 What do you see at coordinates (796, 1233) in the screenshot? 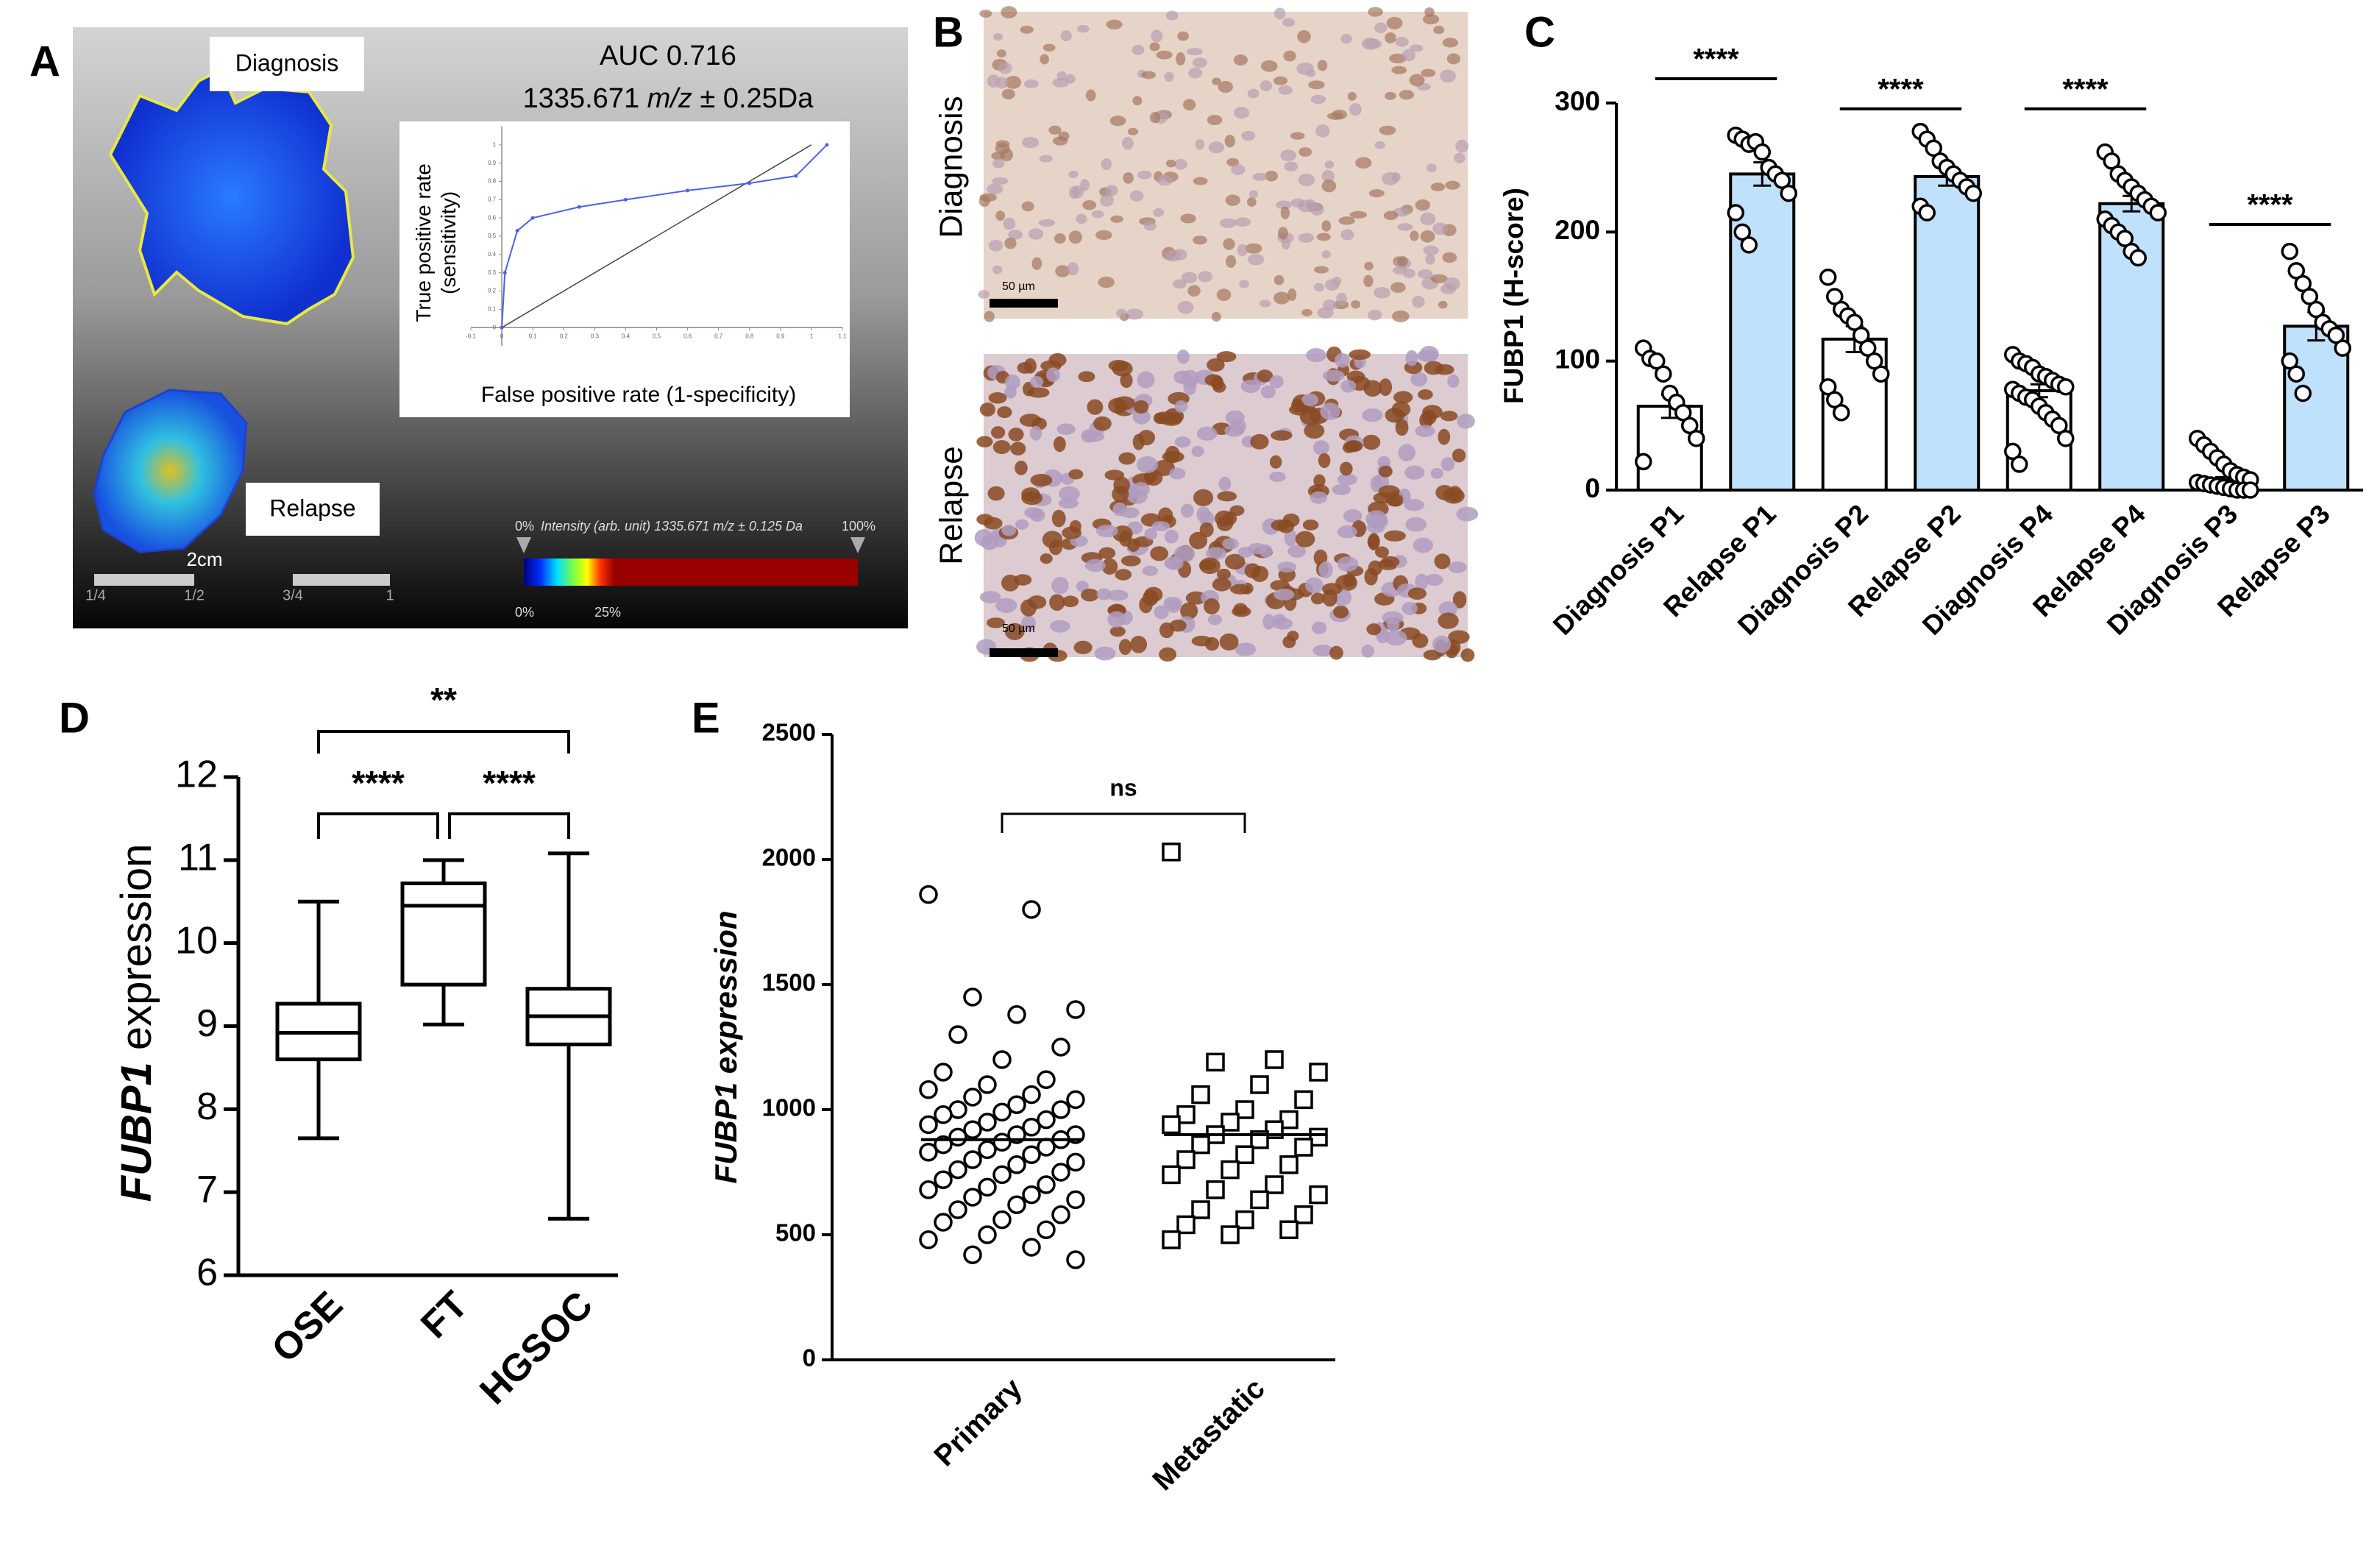
I see `y-tick-label: 500` at bounding box center [796, 1233].